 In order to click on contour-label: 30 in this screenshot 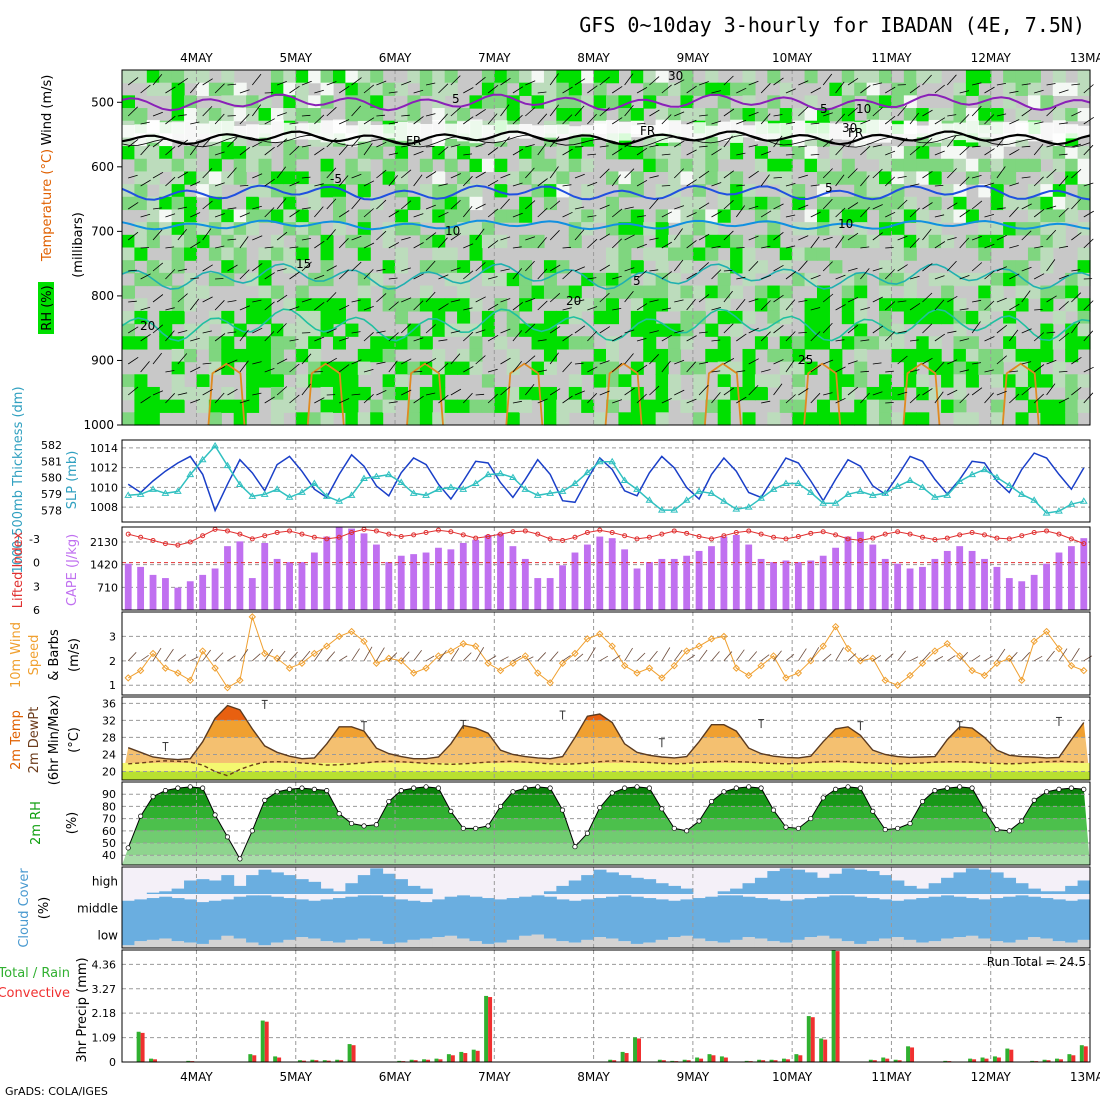, I will do `click(849, 128)`.